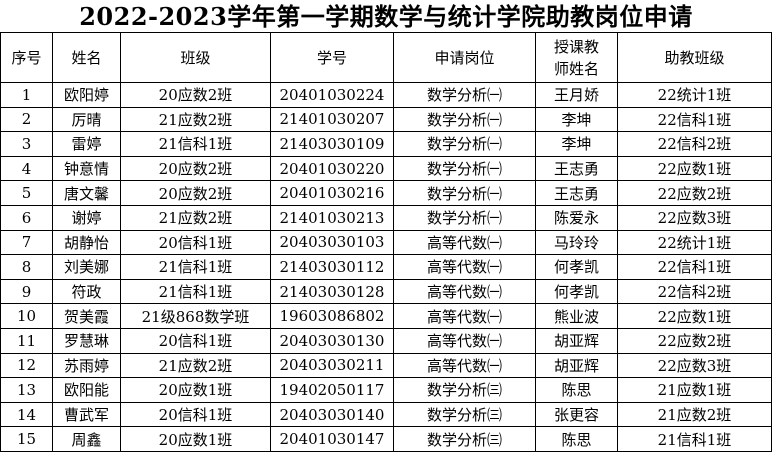 The width and height of the screenshot is (772, 461). What do you see at coordinates (464, 57) in the screenshot?
I see `column-header: 申请岗位` at bounding box center [464, 57].